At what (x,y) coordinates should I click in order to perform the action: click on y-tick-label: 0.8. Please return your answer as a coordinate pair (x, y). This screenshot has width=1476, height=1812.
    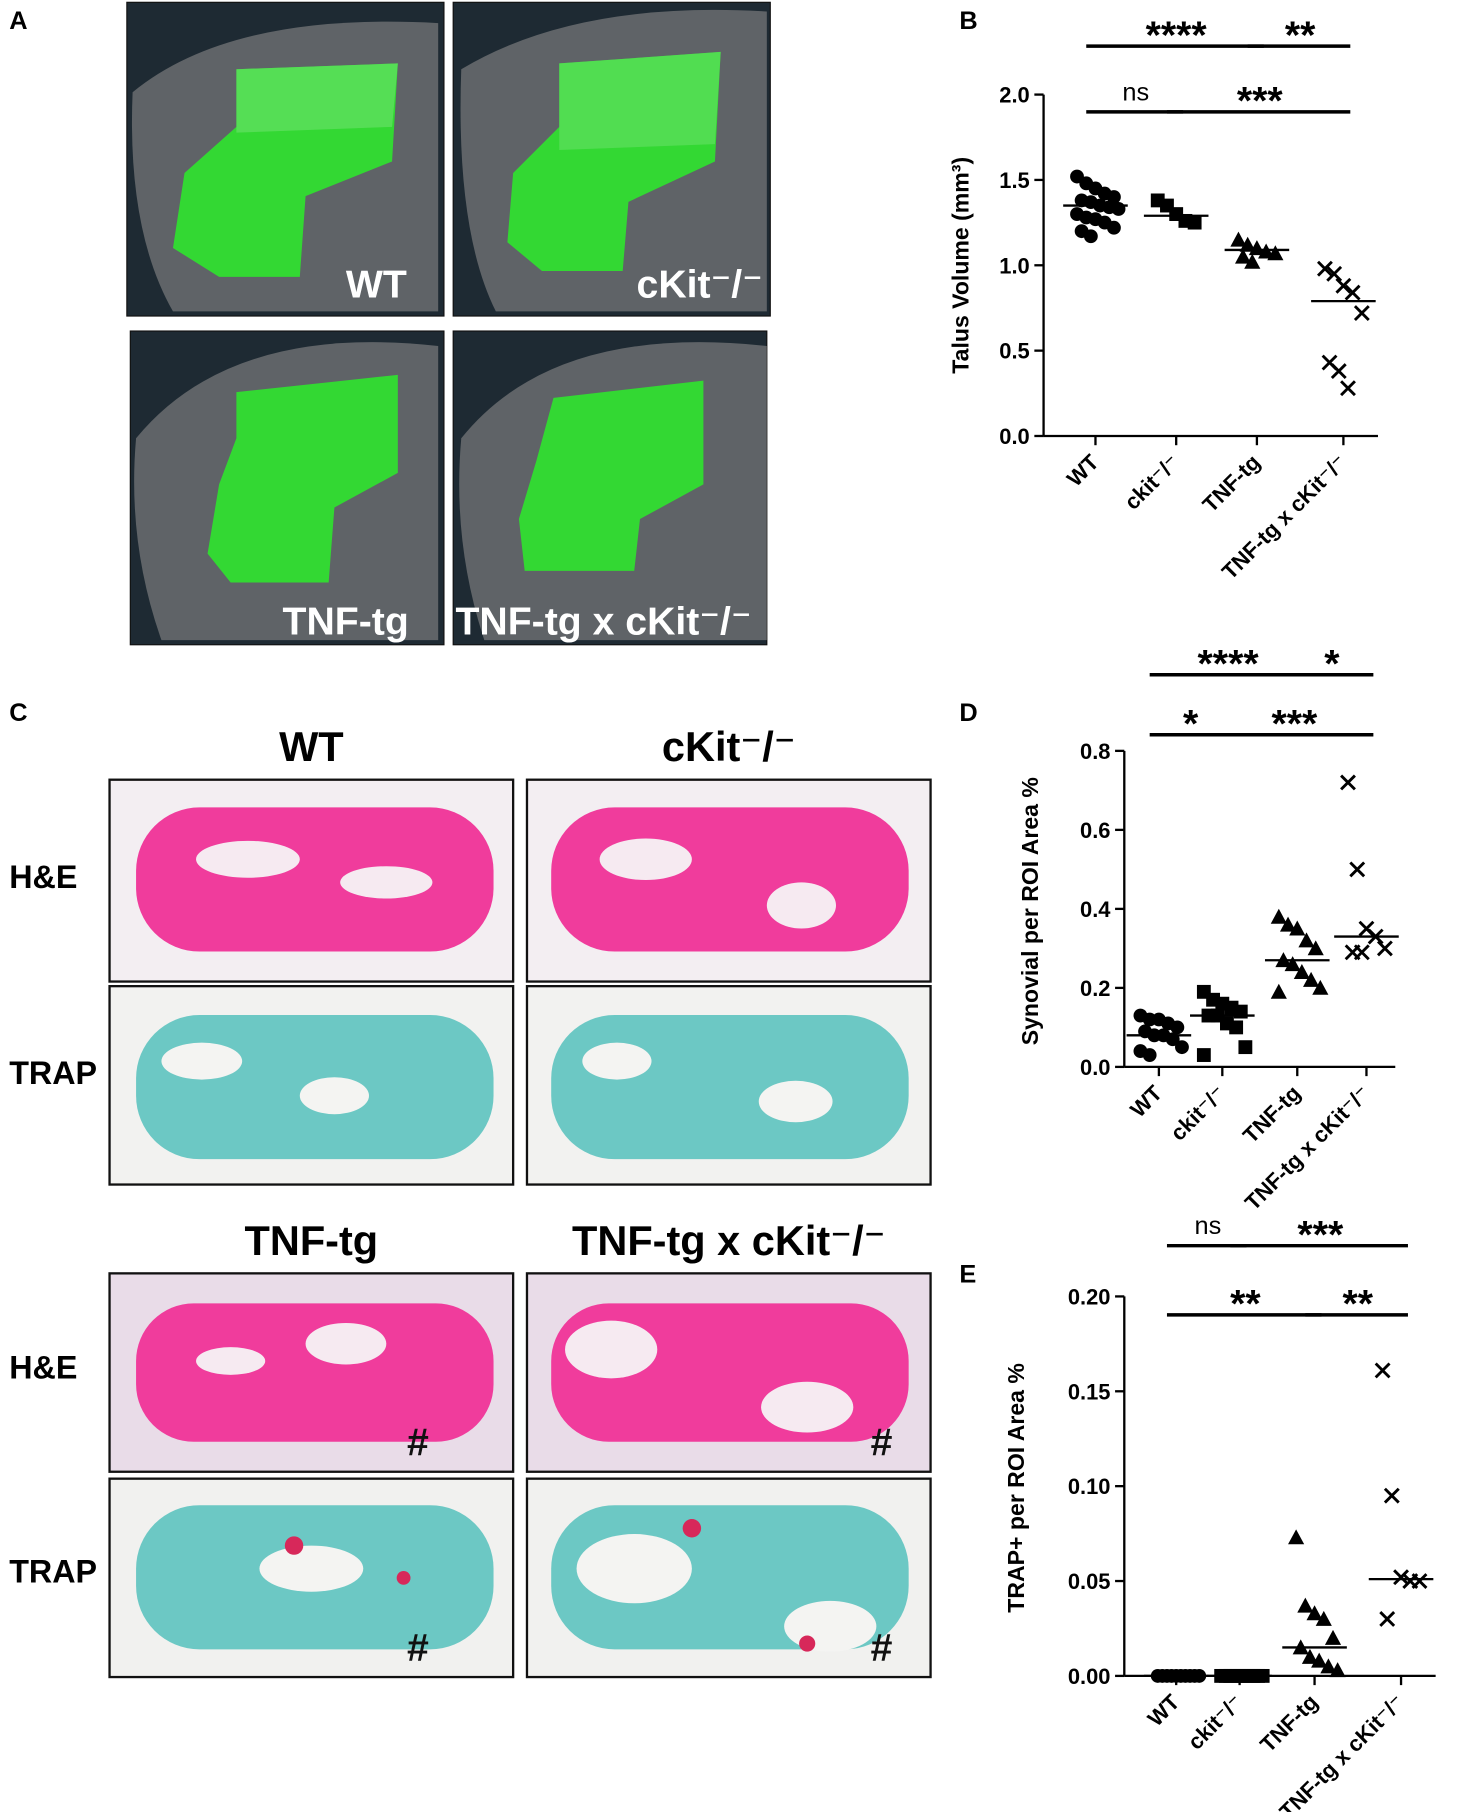
    Looking at the image, I should click on (1095, 751).